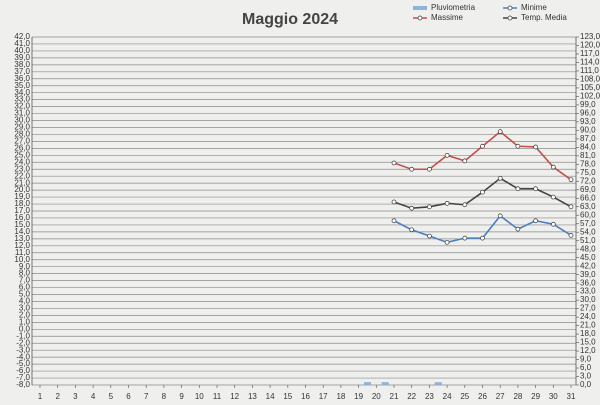 This screenshot has width=600, height=405. I want to click on y-tick-label: 27,0, so click(22, 141).